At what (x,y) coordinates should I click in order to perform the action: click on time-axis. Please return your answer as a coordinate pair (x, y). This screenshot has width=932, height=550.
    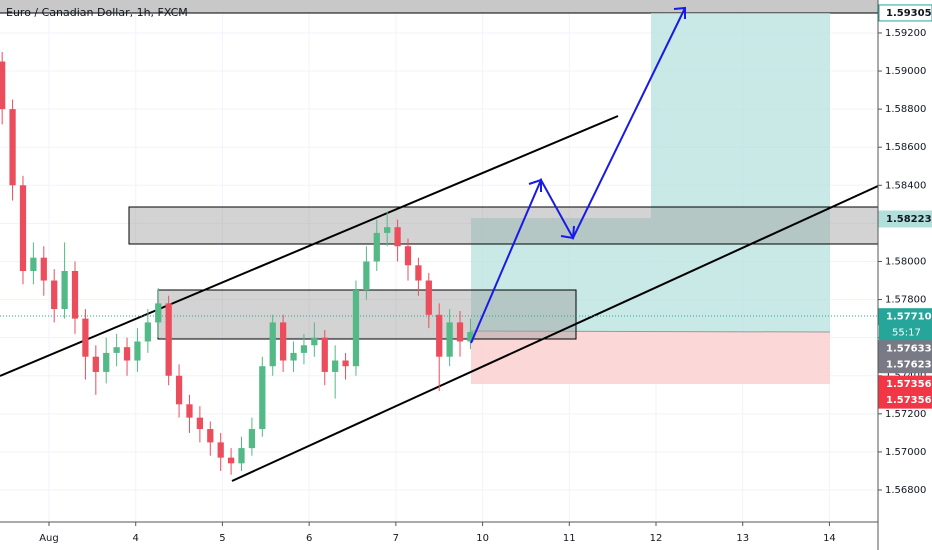
    Looking at the image, I should click on (439, 536).